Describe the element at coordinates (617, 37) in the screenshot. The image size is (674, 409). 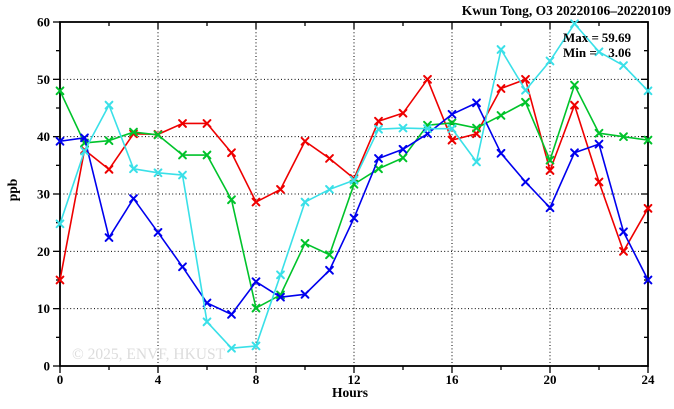
I see `annotation-max-value: 59.69` at that location.